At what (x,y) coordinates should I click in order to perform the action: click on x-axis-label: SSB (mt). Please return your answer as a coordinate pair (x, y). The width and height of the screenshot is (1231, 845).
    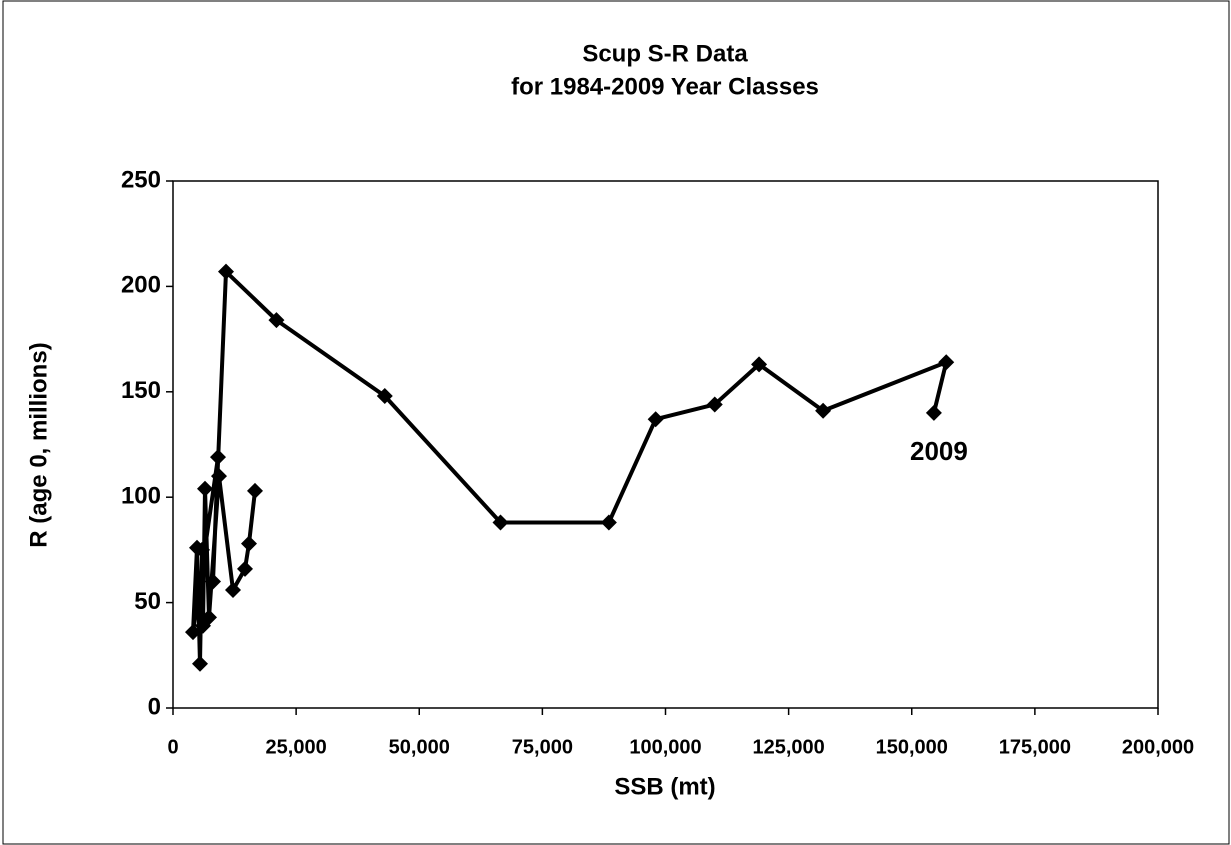
    Looking at the image, I should click on (664, 786).